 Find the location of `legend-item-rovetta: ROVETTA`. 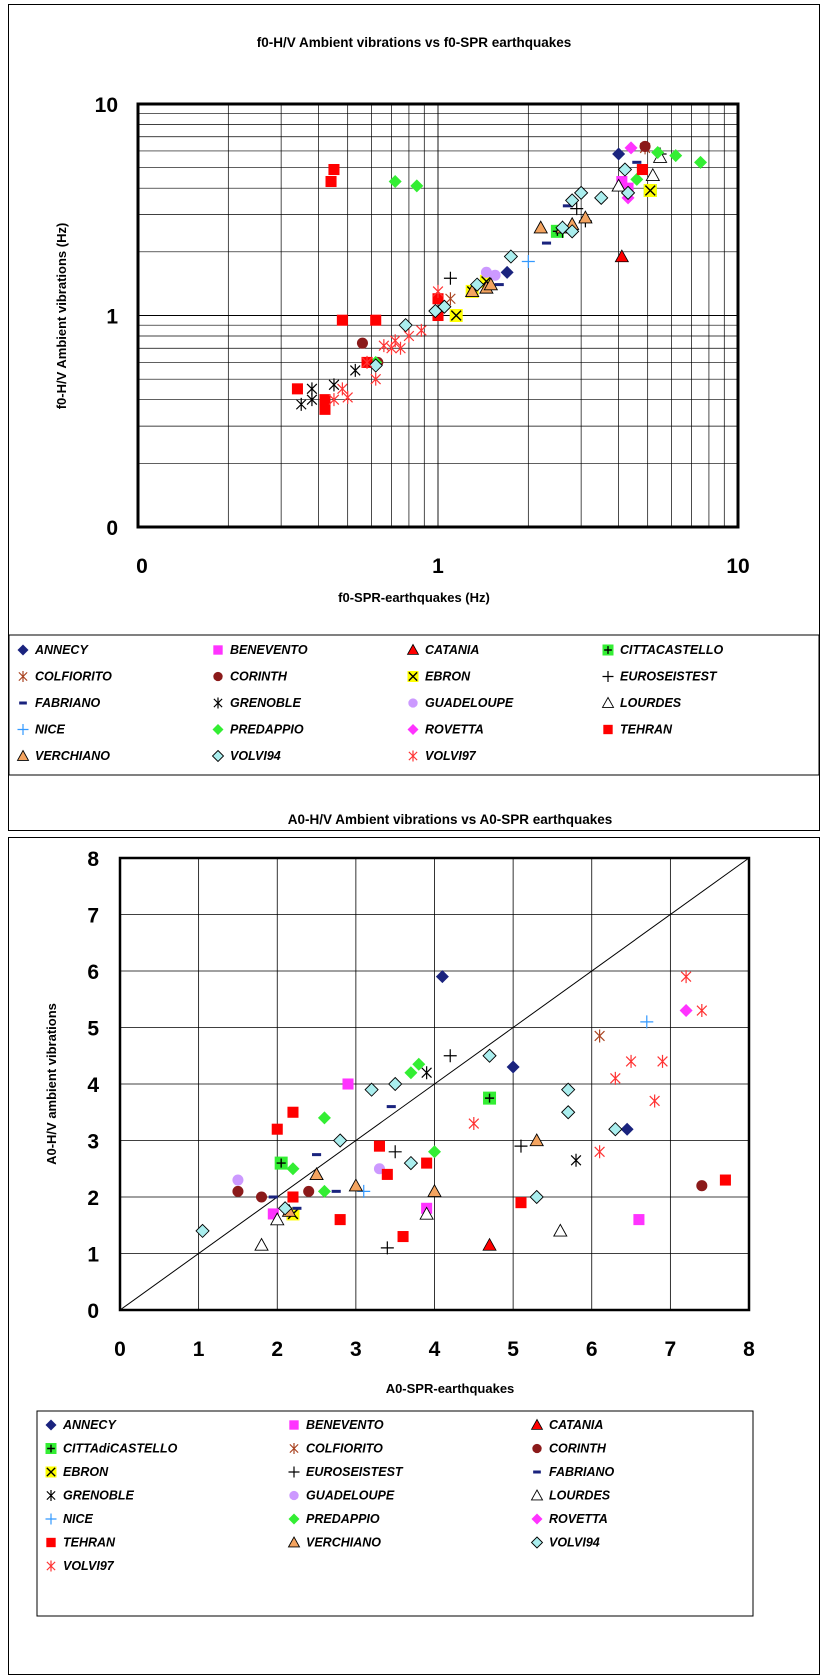

legend-item-rovetta: ROVETTA is located at coordinates (445, 730).